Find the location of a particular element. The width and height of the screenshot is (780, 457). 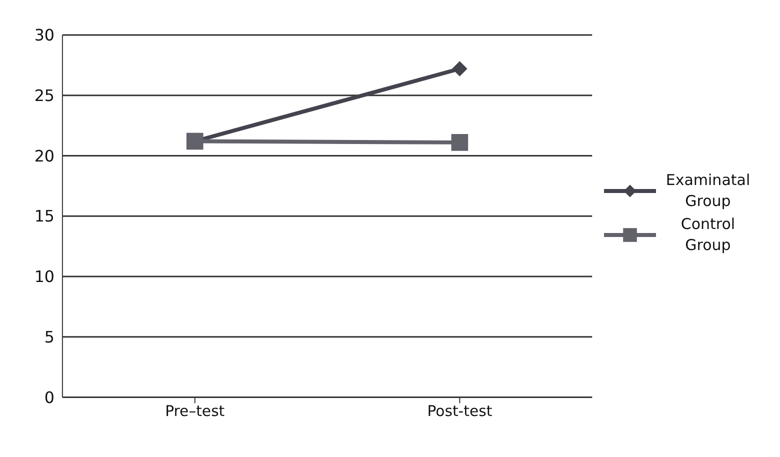

y-tick-label: 25 is located at coordinates (44, 95).